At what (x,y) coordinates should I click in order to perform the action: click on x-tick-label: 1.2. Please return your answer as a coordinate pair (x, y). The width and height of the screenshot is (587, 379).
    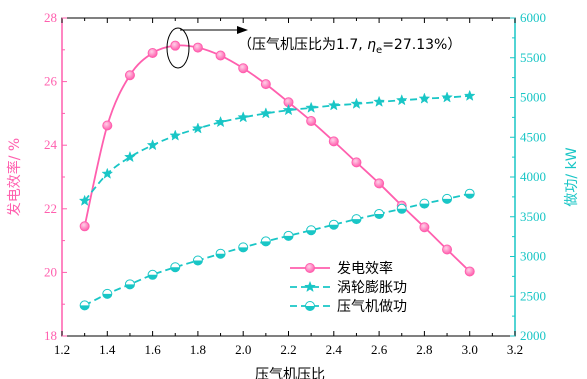
    Looking at the image, I should click on (62, 349).